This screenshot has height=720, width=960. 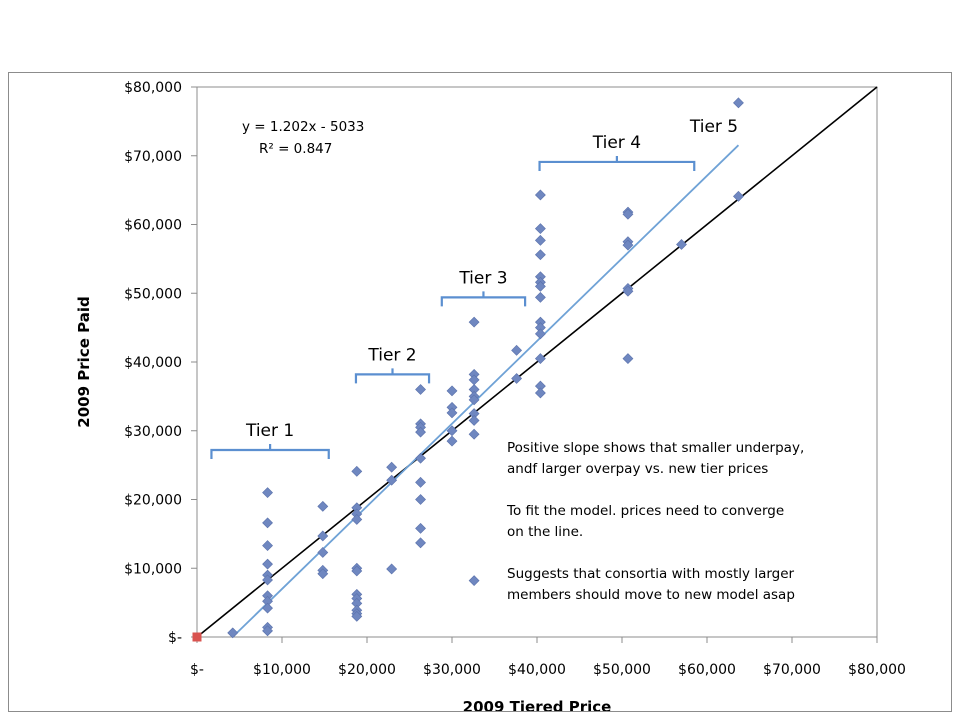 I want to click on x-tick-label: $60,000, so click(x=707, y=670).